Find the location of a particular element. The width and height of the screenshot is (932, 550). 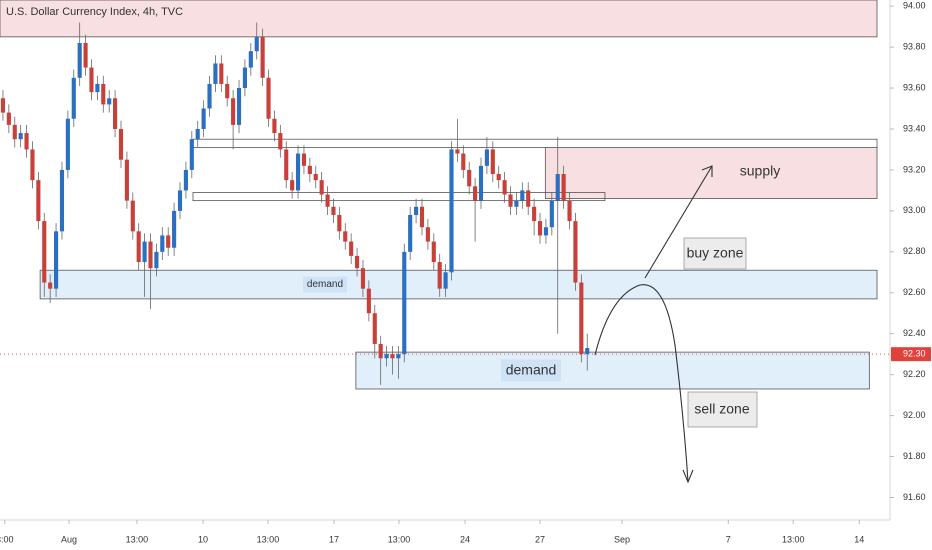

y-tick-label: 93.80 is located at coordinates (914, 46).